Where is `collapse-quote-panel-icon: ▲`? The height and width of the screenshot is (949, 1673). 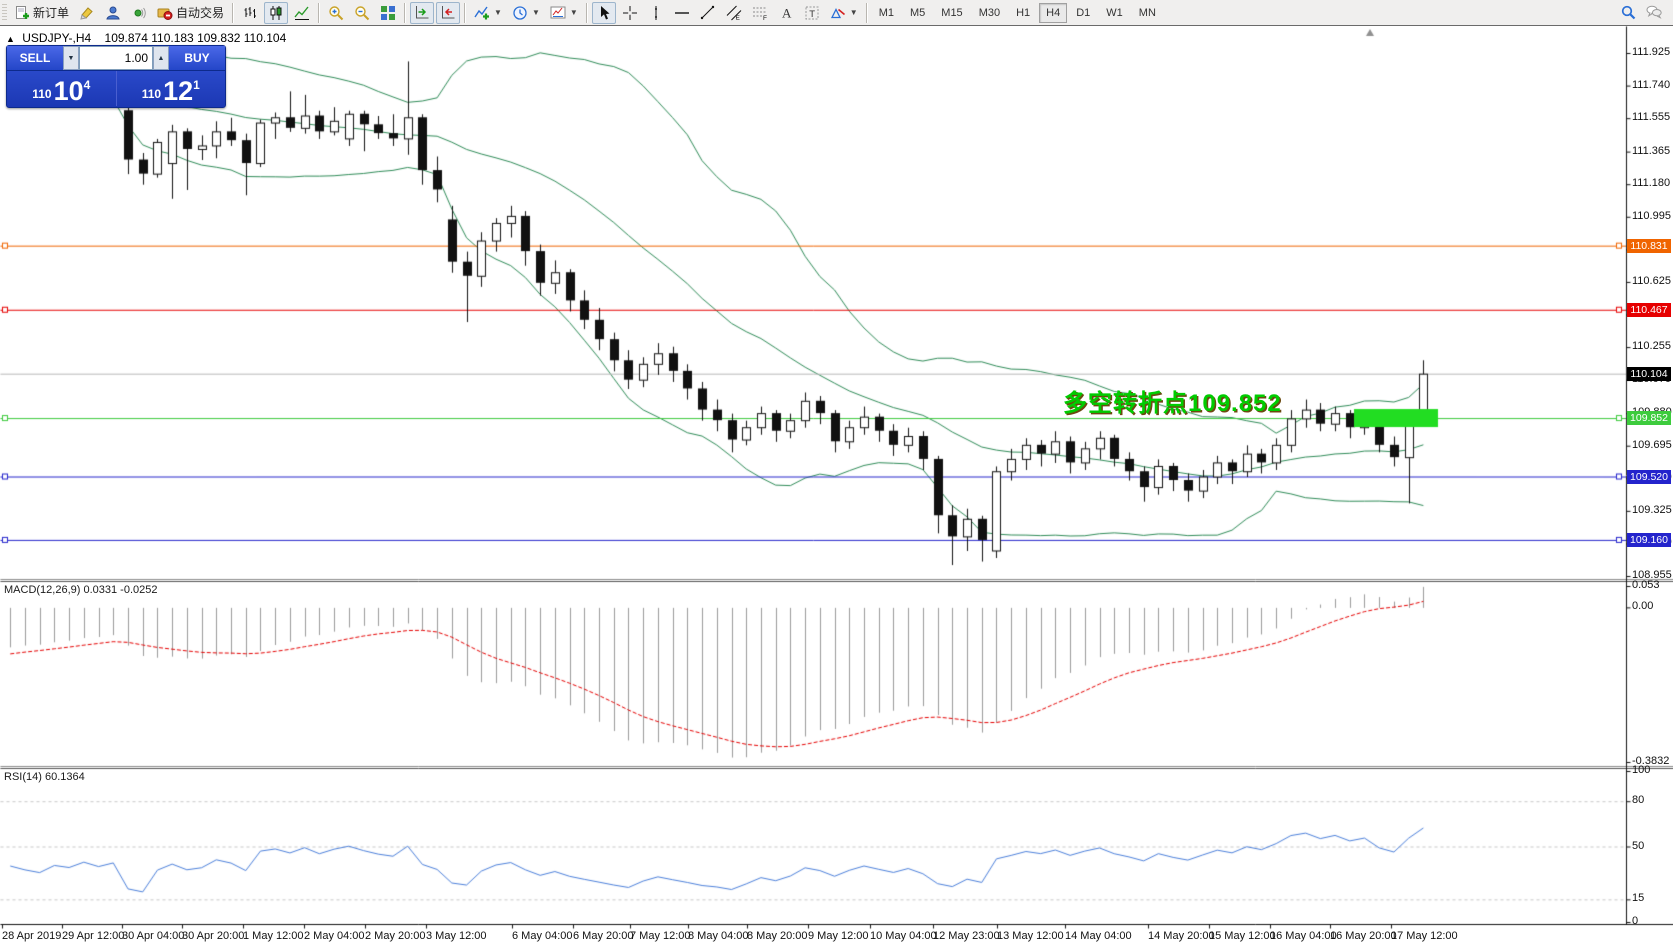 collapse-quote-panel-icon: ▲ is located at coordinates (10, 39).